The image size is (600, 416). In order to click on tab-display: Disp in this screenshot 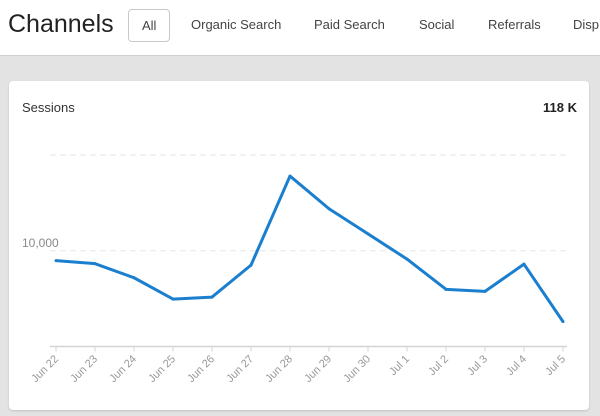, I will do `click(586, 24)`.